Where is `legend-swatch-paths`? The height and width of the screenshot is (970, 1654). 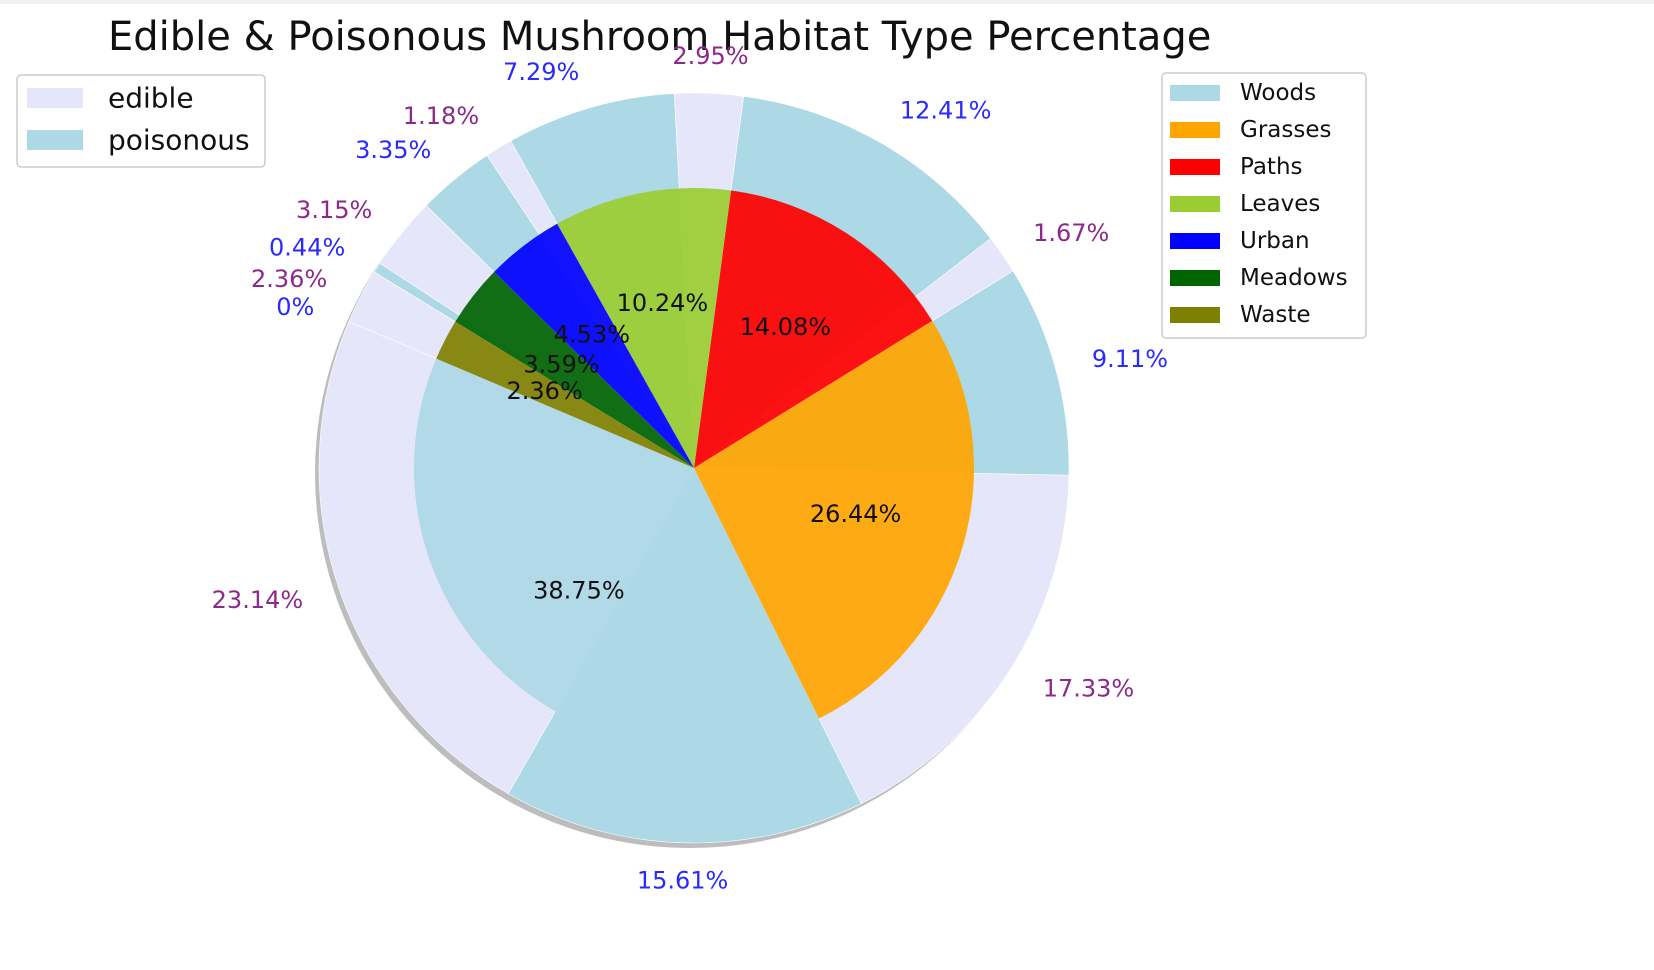 legend-swatch-paths is located at coordinates (1195, 167).